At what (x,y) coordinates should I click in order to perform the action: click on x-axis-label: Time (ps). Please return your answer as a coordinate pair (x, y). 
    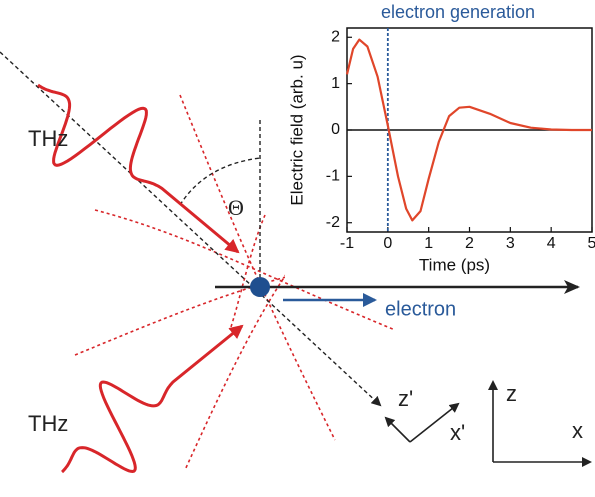
    Looking at the image, I should click on (454, 264).